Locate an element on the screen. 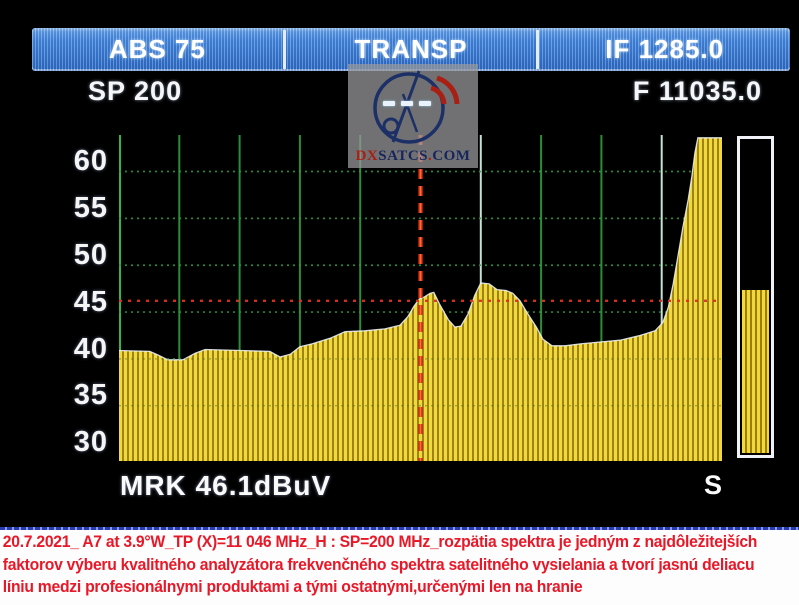 The height and width of the screenshot is (605, 799). caption-top-border is located at coordinates (399, 528).